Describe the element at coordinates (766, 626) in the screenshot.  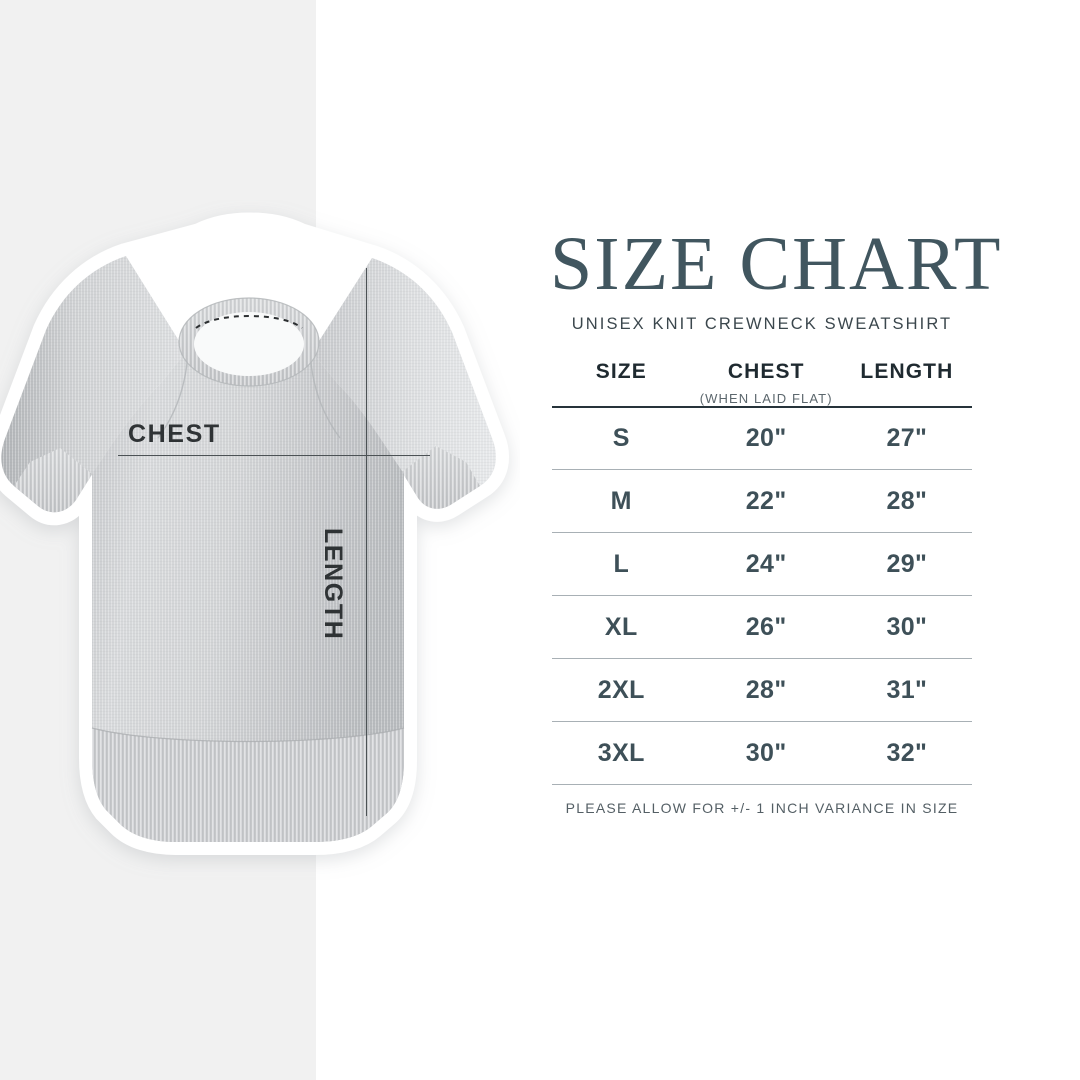
I see `cell-chest: 26"` at that location.